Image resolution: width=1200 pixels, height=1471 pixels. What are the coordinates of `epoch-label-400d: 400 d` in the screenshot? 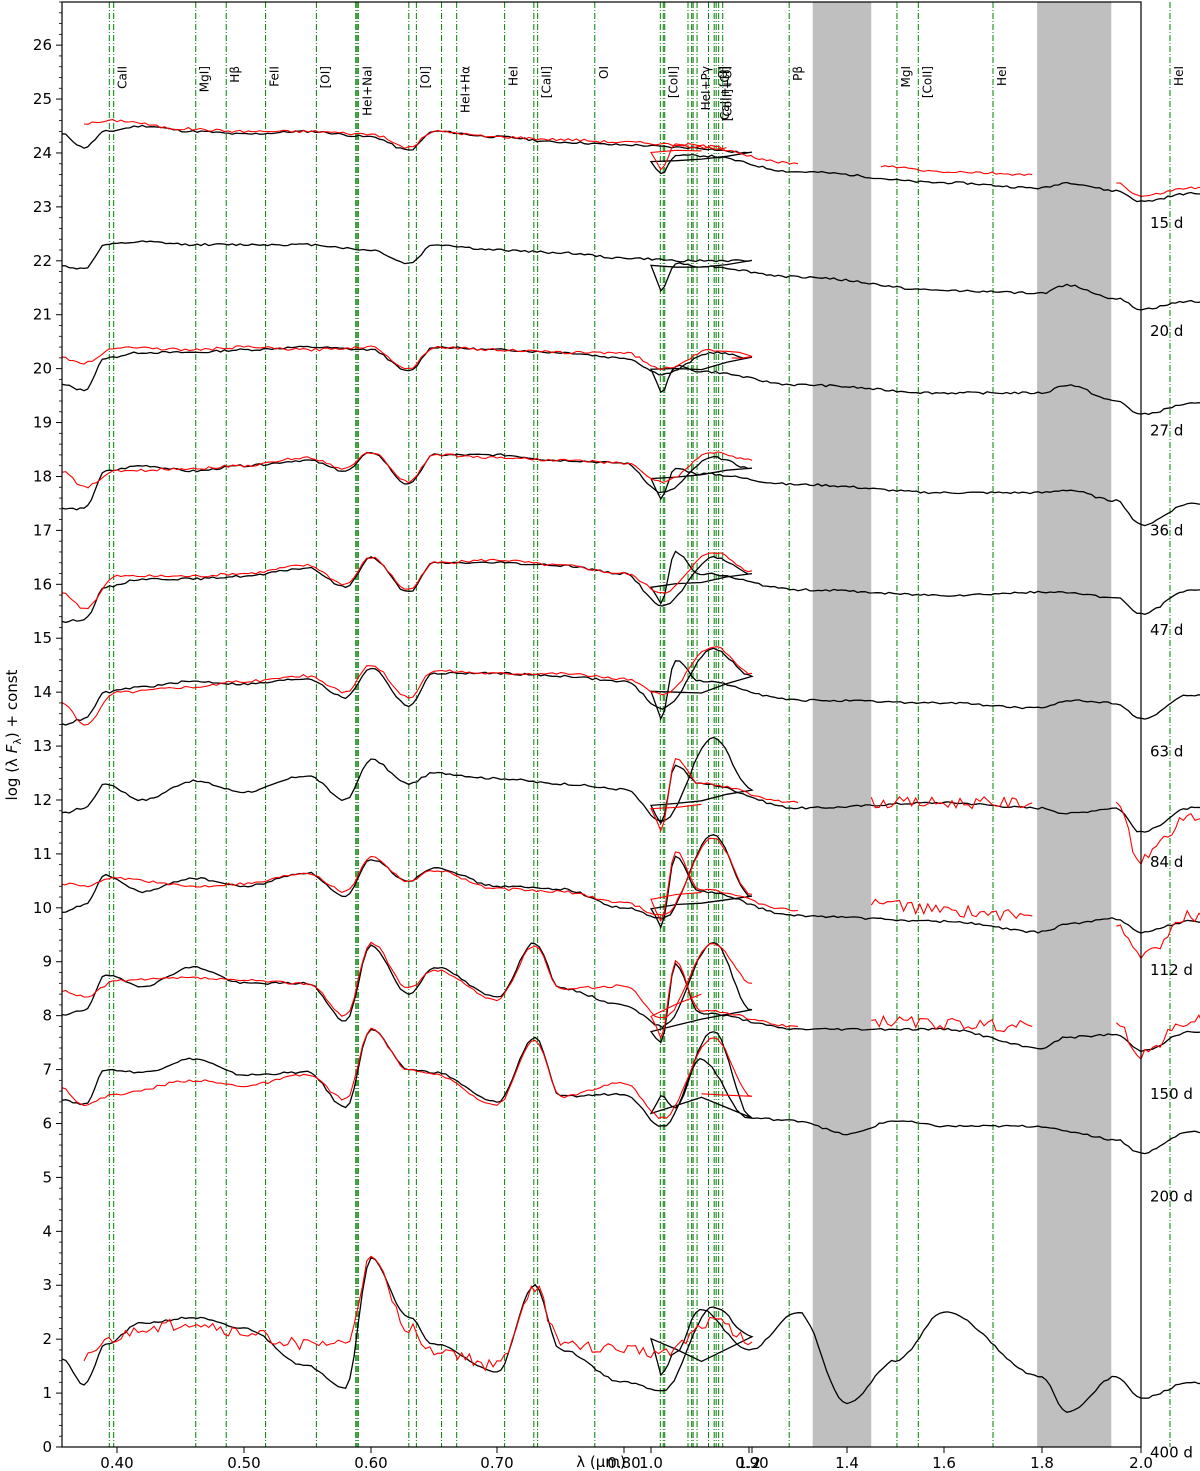 It's located at (1171, 1452).